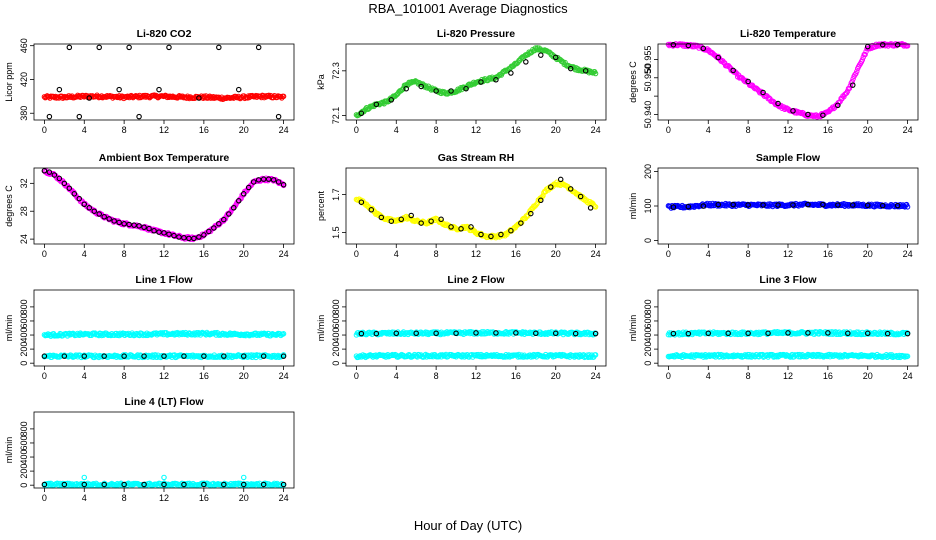  Describe the element at coordinates (164, 34) in the screenshot. I see `panel-title: Li-820 CO2` at that location.